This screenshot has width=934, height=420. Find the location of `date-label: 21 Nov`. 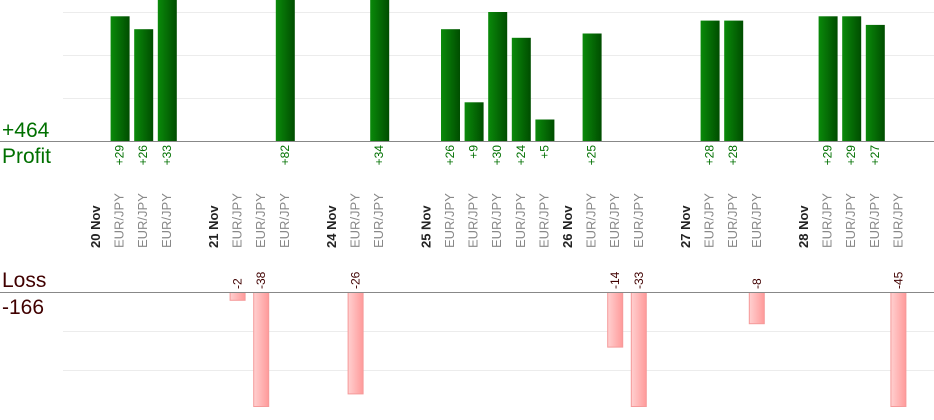

date-label: 21 Nov is located at coordinates (213, 226).